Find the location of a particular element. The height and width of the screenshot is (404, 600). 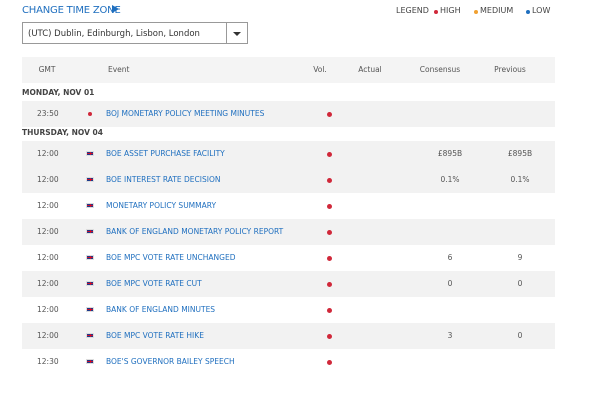

event-link: MONETARY POLICY SUMMARY is located at coordinates (161, 205).